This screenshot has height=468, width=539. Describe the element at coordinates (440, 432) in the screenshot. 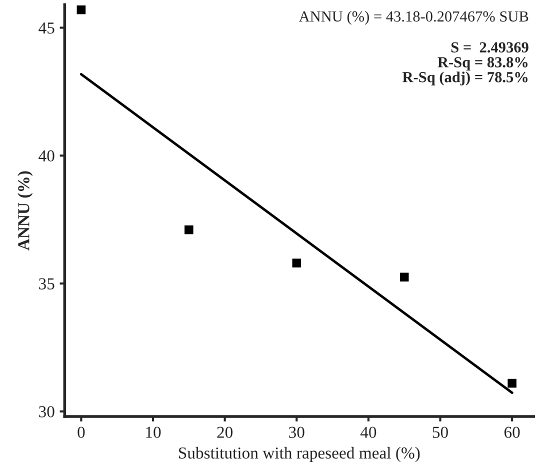

I see `x-tick-label: 50` at that location.